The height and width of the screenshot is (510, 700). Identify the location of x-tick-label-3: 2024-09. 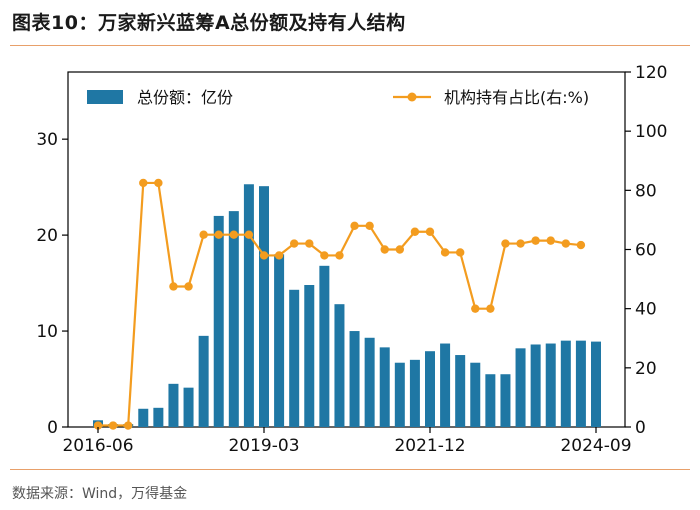
(595, 446).